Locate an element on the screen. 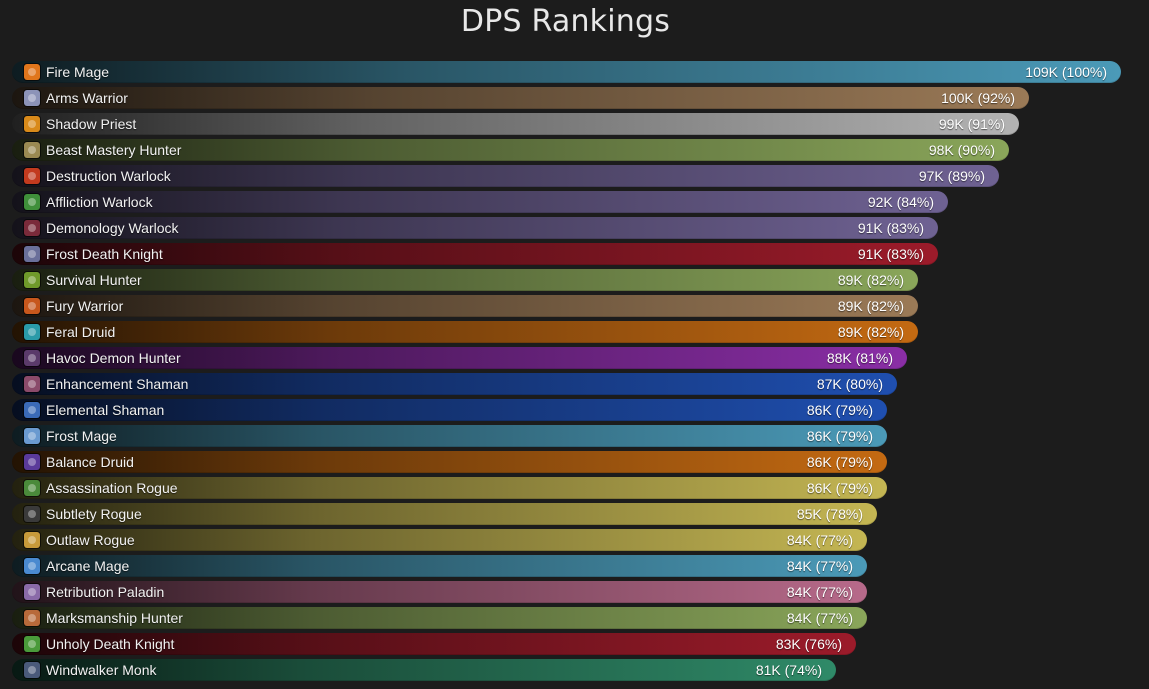 The width and height of the screenshot is (1149, 689). bar-category-label: Demonology Warlock is located at coordinates (112, 228).